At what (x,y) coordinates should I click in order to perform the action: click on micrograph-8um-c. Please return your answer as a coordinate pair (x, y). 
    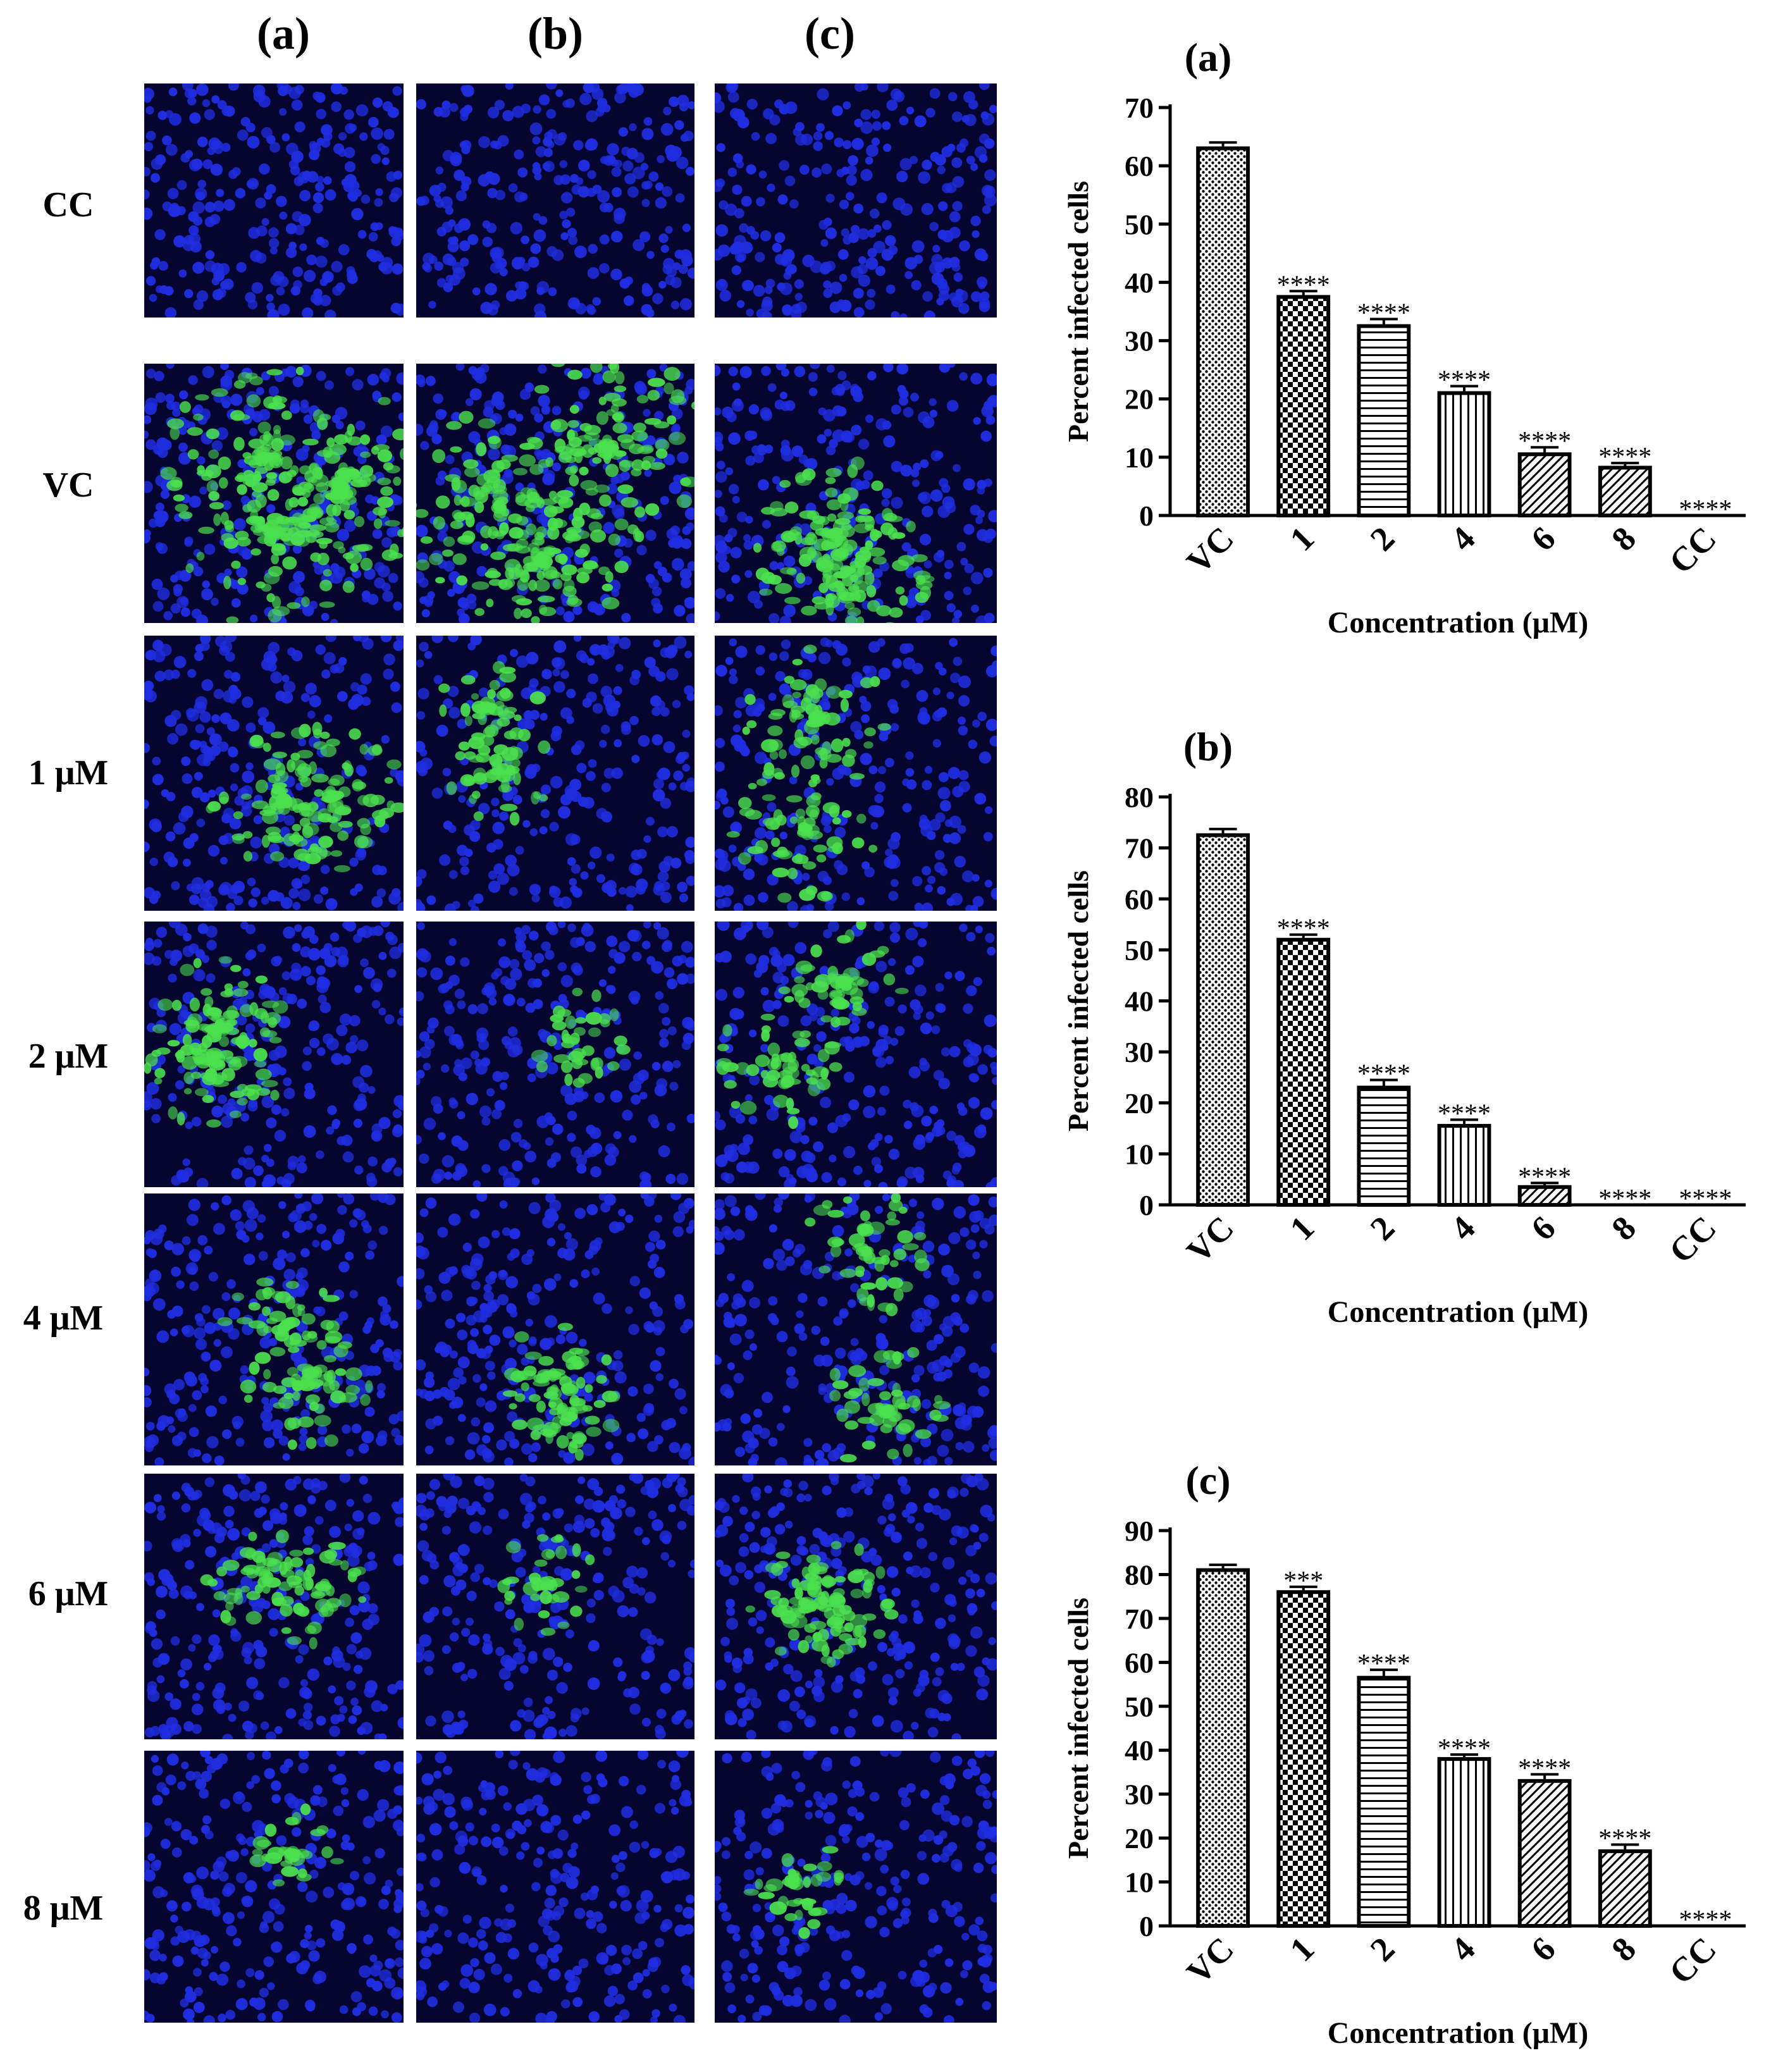
    Looking at the image, I should click on (856, 1887).